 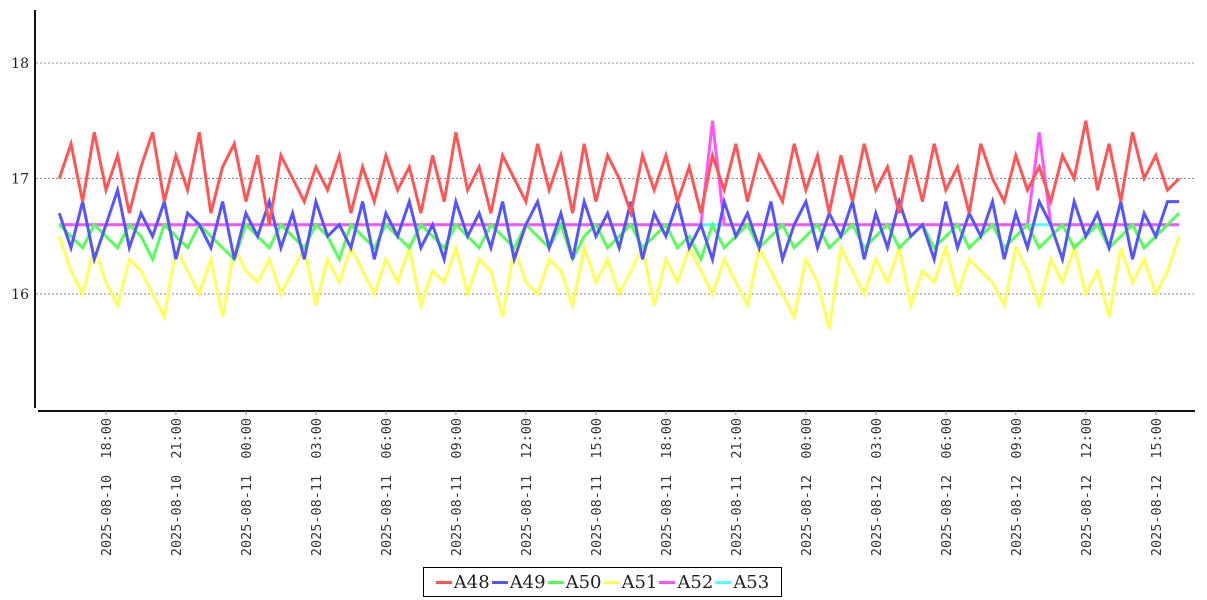 I want to click on legend-item-a50: A50, so click(x=574, y=582).